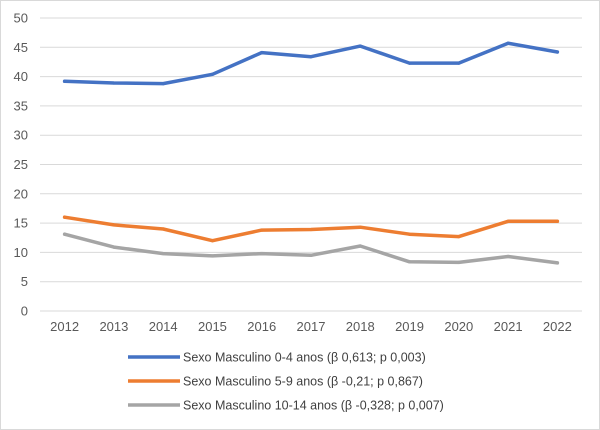  What do you see at coordinates (24, 281) in the screenshot?
I see `y-tick-label: 5` at bounding box center [24, 281].